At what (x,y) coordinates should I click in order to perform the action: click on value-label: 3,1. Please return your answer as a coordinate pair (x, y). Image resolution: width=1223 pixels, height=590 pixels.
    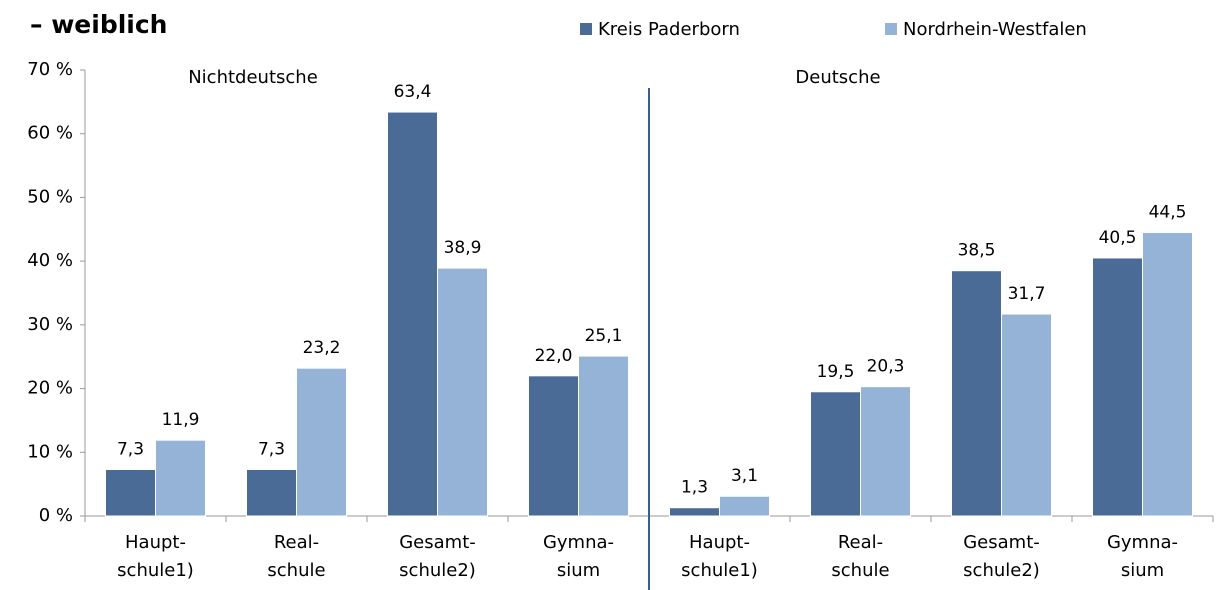
    Looking at the image, I should click on (744, 476).